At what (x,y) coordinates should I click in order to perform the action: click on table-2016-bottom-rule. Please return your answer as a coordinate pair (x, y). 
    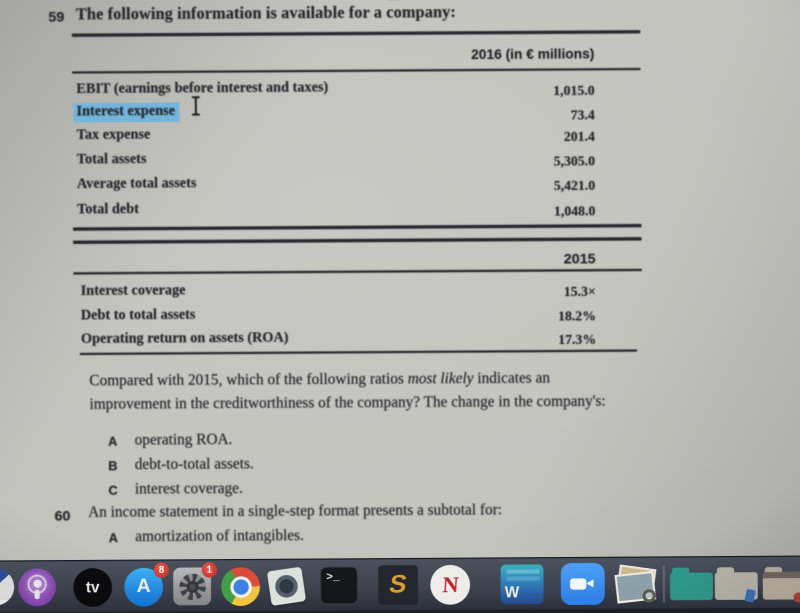
    Looking at the image, I should click on (357, 227).